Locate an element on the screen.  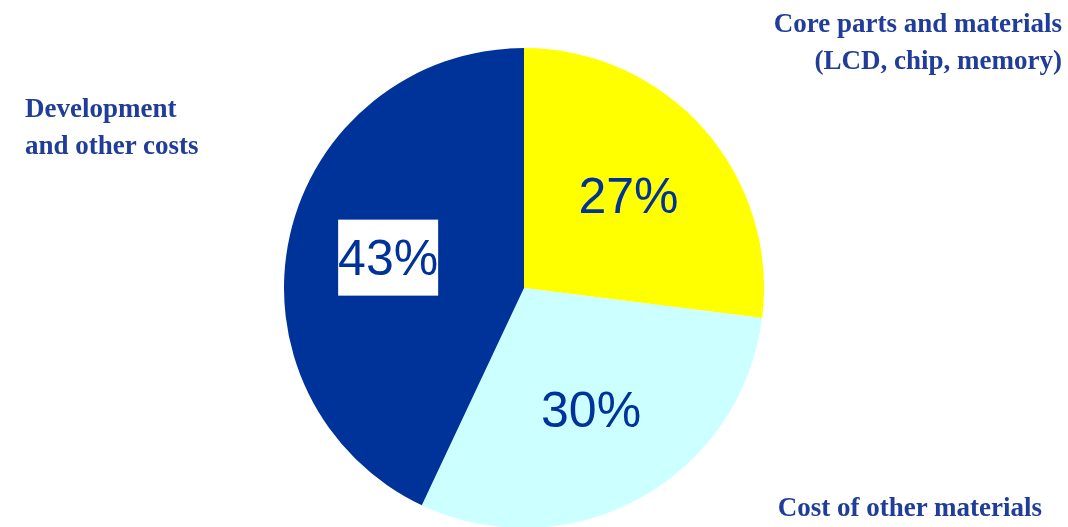
data-label: 30% is located at coordinates (591, 409).